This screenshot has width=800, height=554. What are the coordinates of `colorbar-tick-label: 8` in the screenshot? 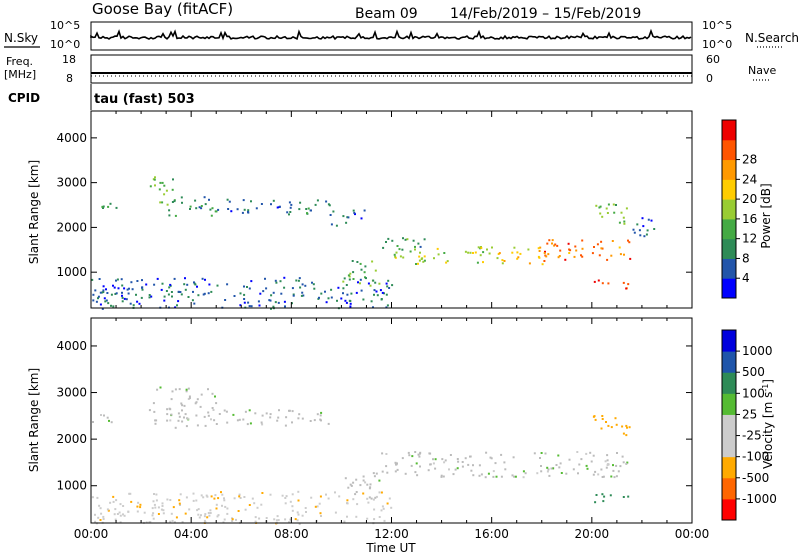 It's located at (746, 258).